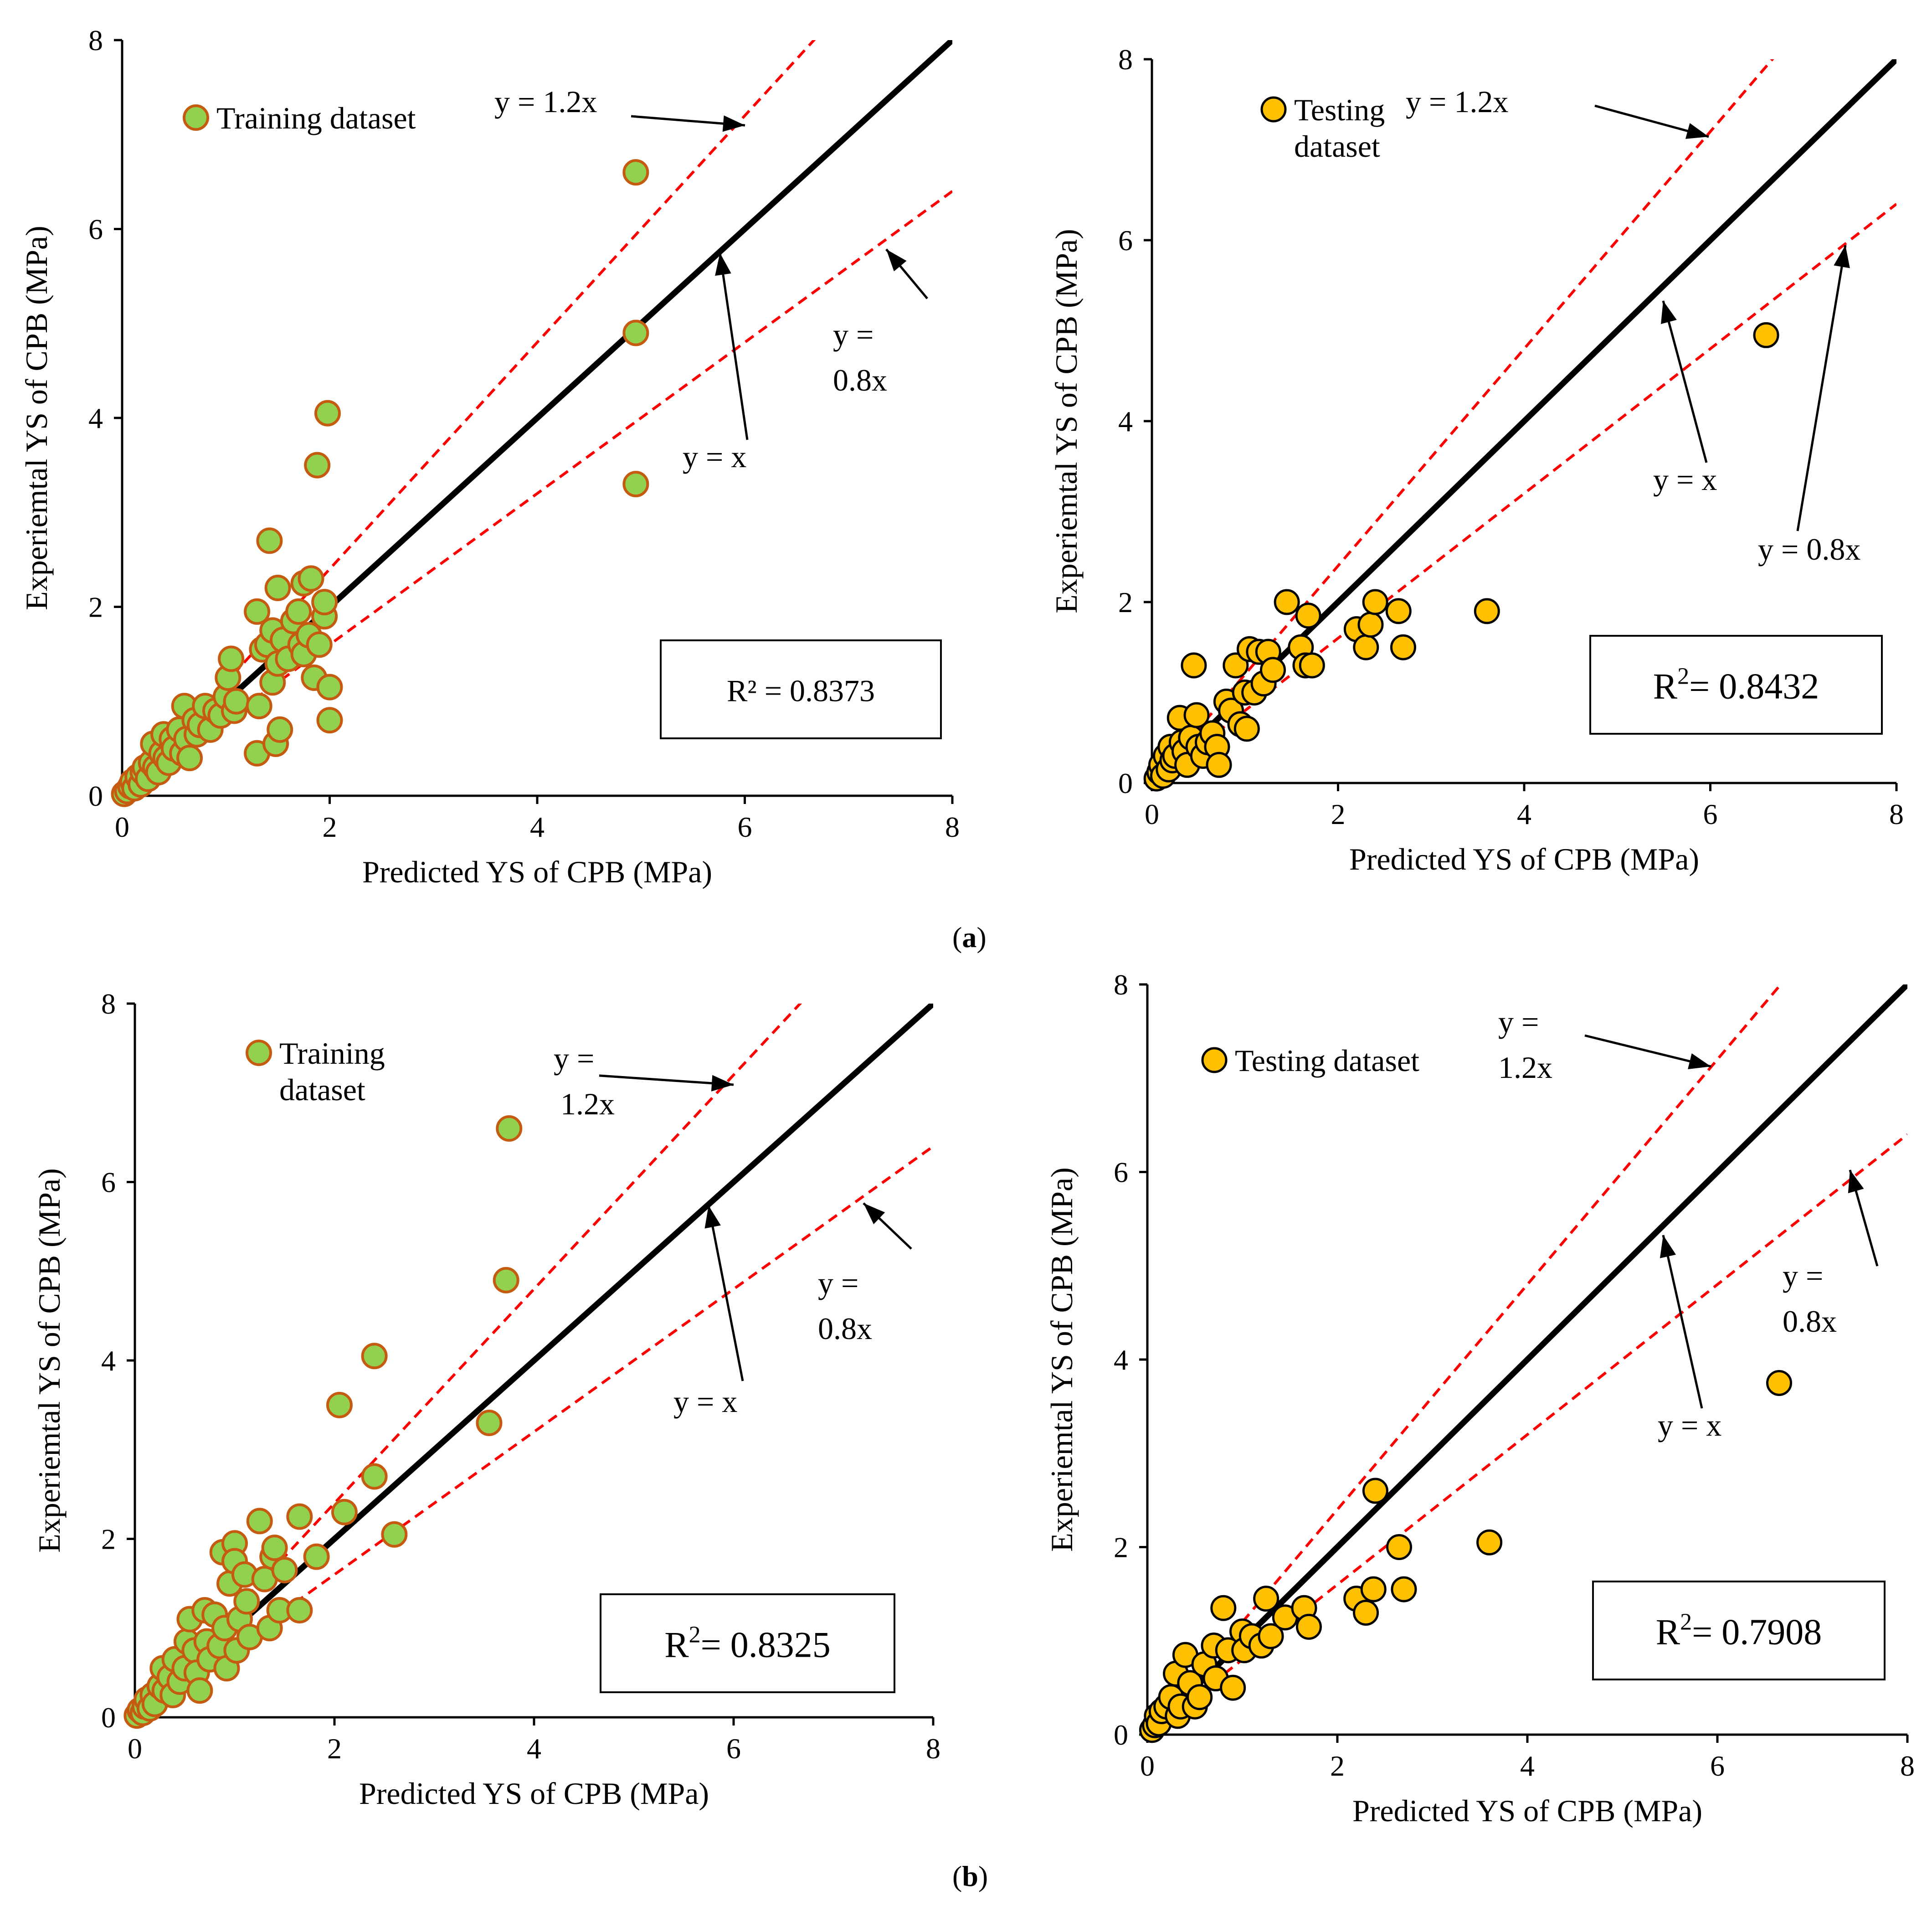  What do you see at coordinates (766, 1645) in the screenshot?
I see `r2-value: = 0.8325` at bounding box center [766, 1645].